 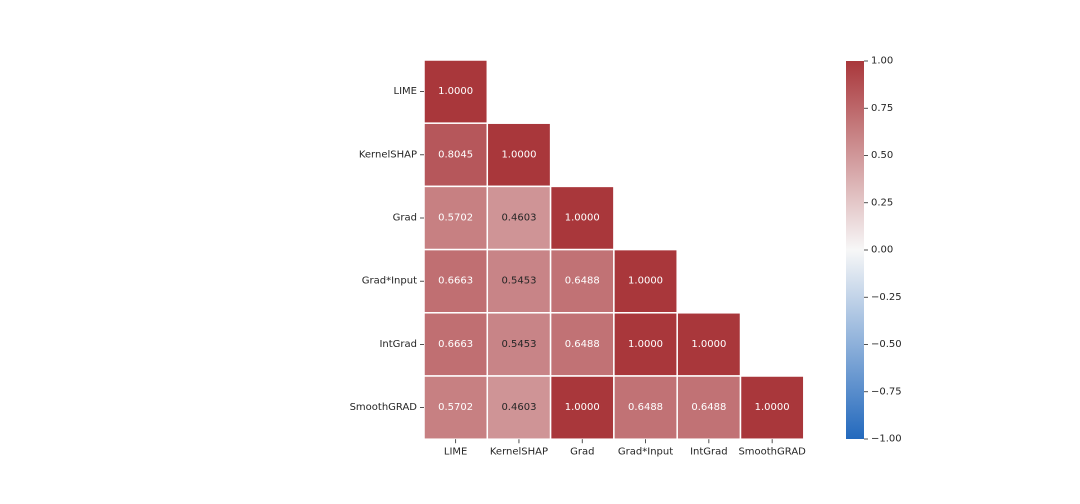 I want to click on heatmap-cell-KernelSHAP-LIME, so click(x=456, y=155).